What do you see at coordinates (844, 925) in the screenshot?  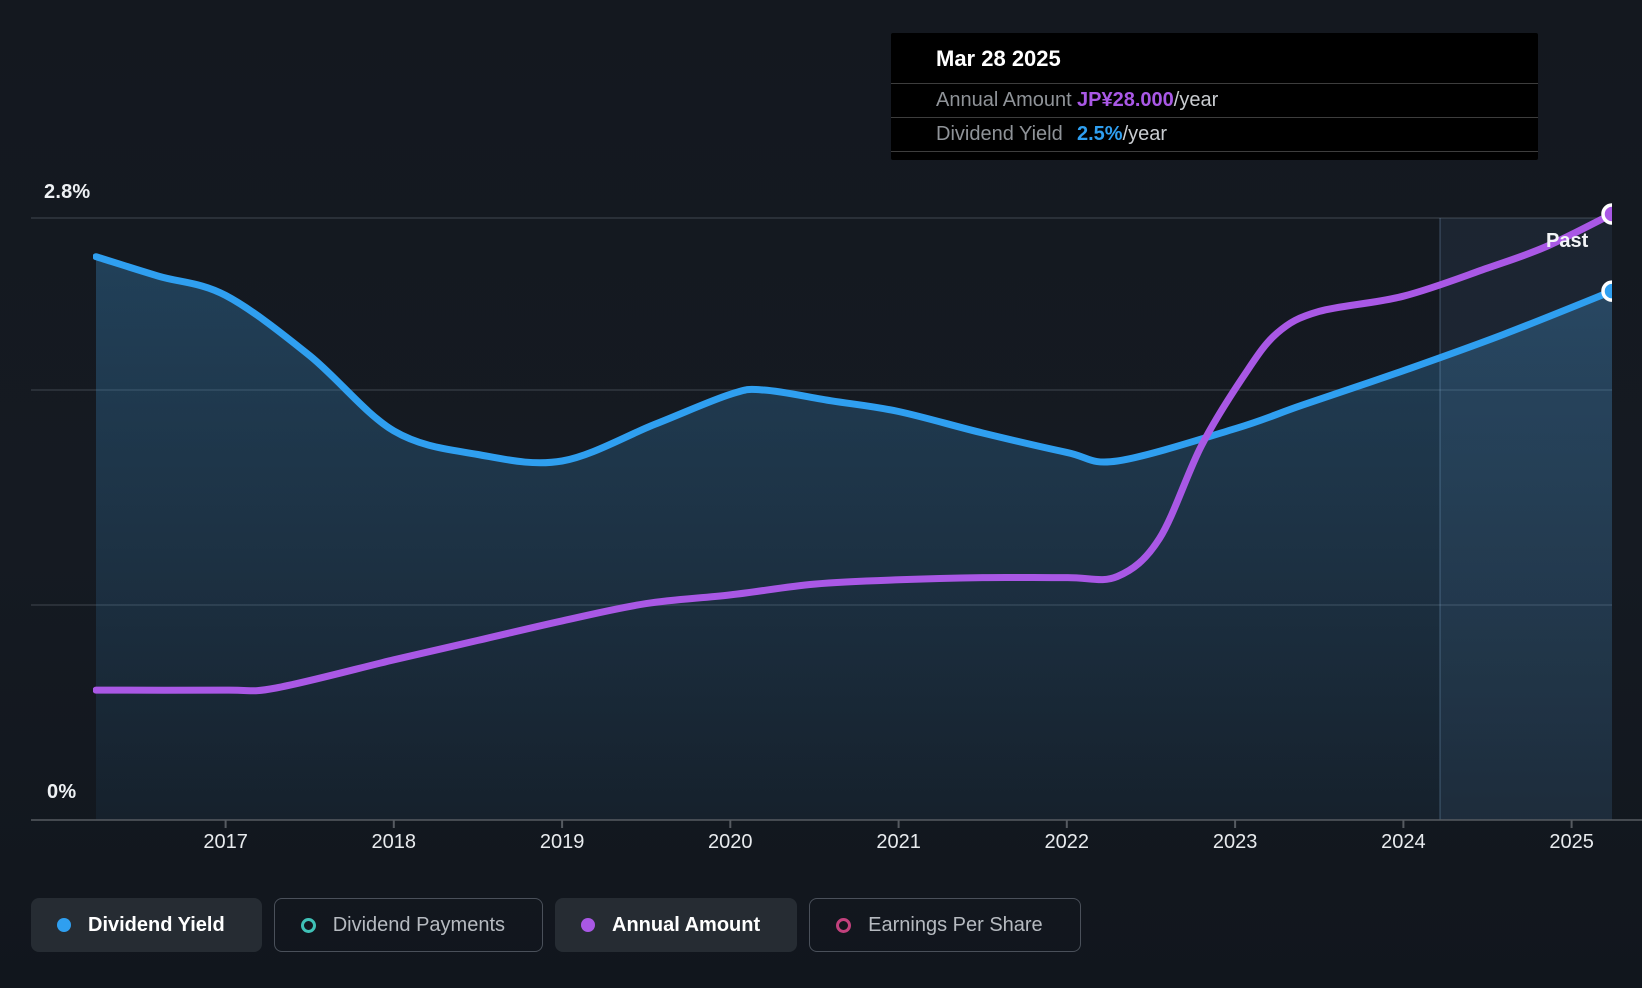 I see `earnings-per-share-ring-icon` at bounding box center [844, 925].